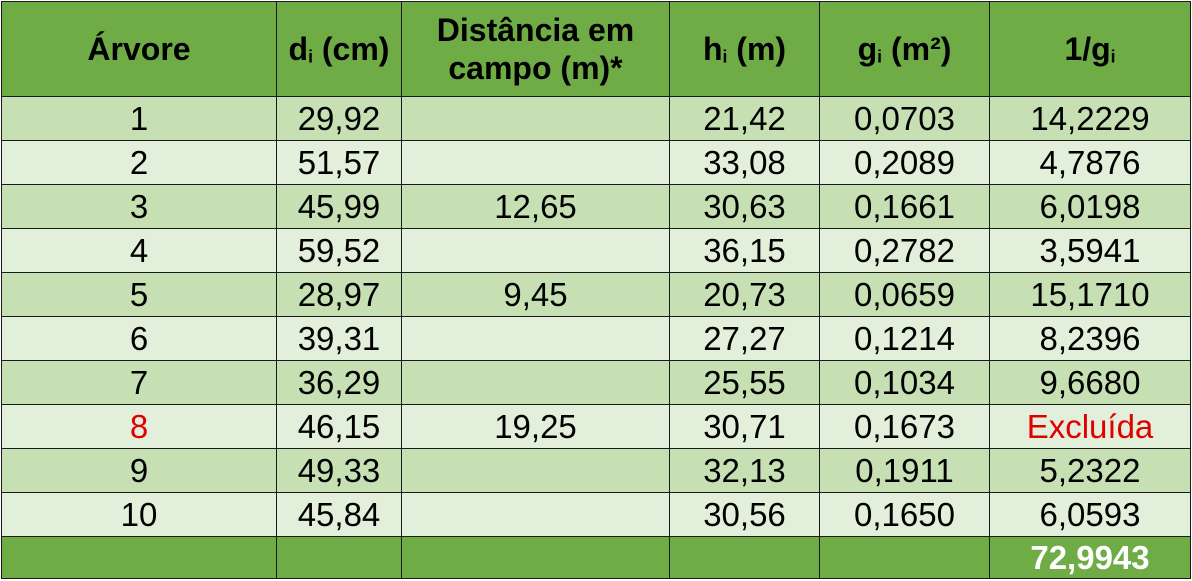 This screenshot has width=1192, height=581. What do you see at coordinates (139, 162) in the screenshot?
I see `cell-arvore: 2` at bounding box center [139, 162].